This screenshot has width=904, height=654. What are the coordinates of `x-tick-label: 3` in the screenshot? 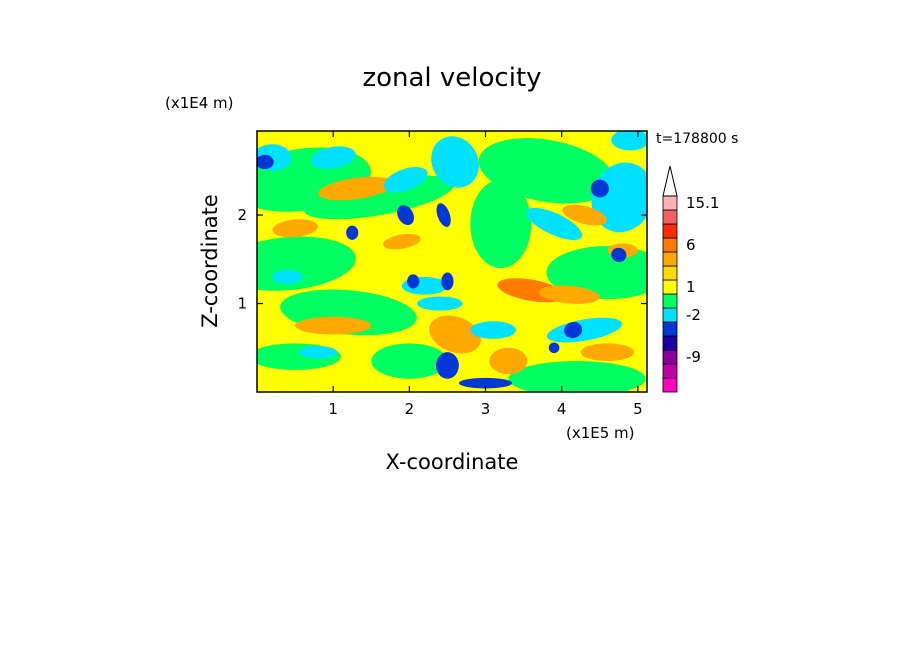 It's located at (486, 409).